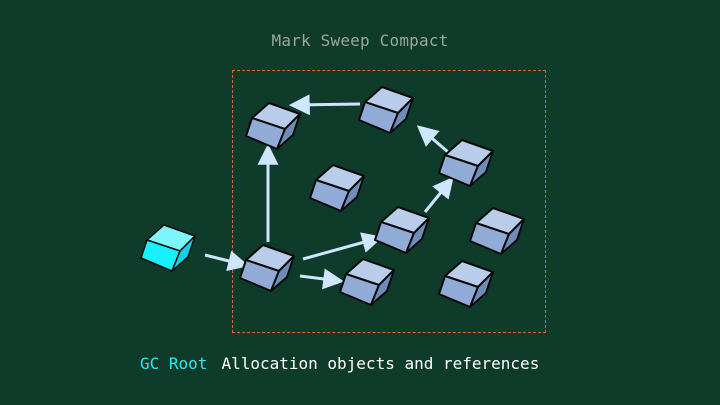 This screenshot has height=405, width=720. What do you see at coordinates (380, 363) in the screenshot?
I see `legend-allocation: Allocation objects and references` at bounding box center [380, 363].